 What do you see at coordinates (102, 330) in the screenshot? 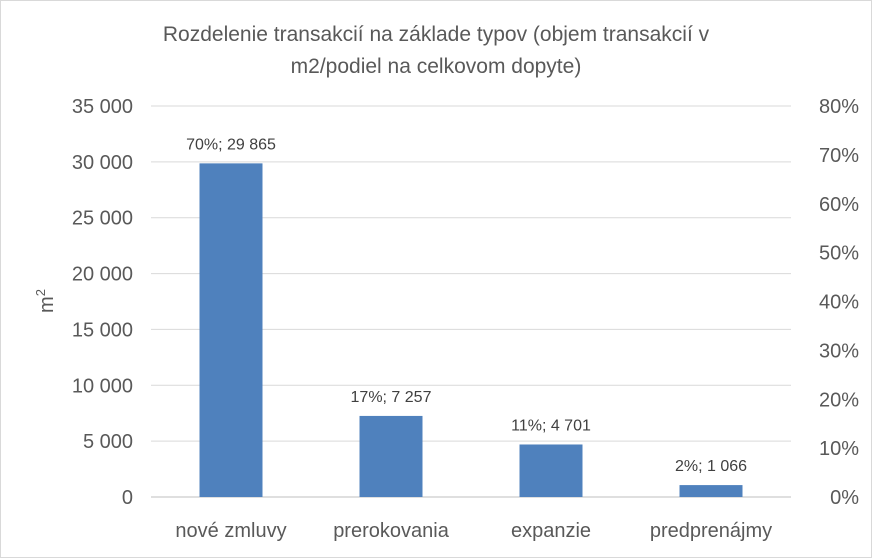
I see `y-tick-label: 15 000` at bounding box center [102, 330].